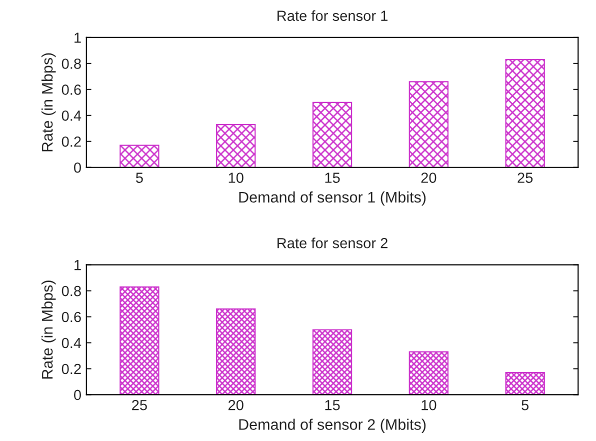 The height and width of the screenshot is (441, 596). What do you see at coordinates (333, 243) in the screenshot?
I see `chart-title: Rate for sensor 2` at bounding box center [333, 243].